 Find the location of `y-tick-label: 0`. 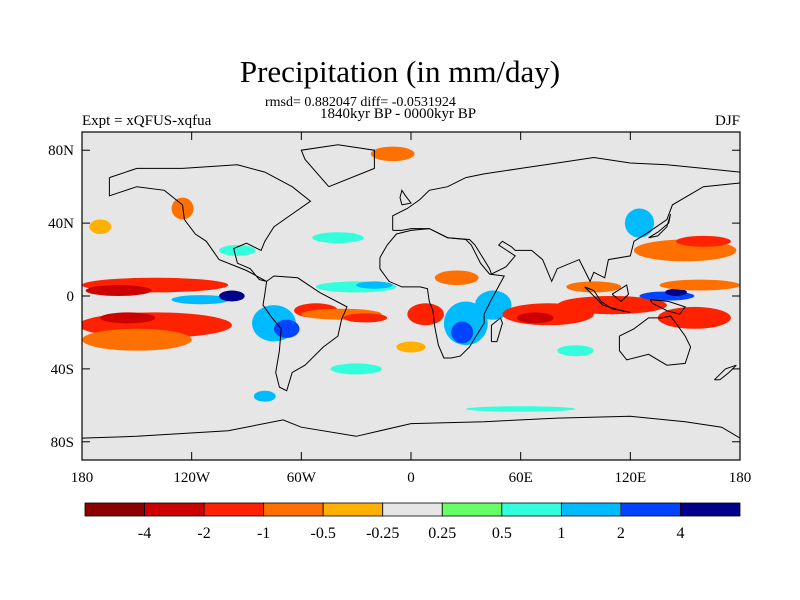

y-tick-label: 0 is located at coordinates (71, 297).